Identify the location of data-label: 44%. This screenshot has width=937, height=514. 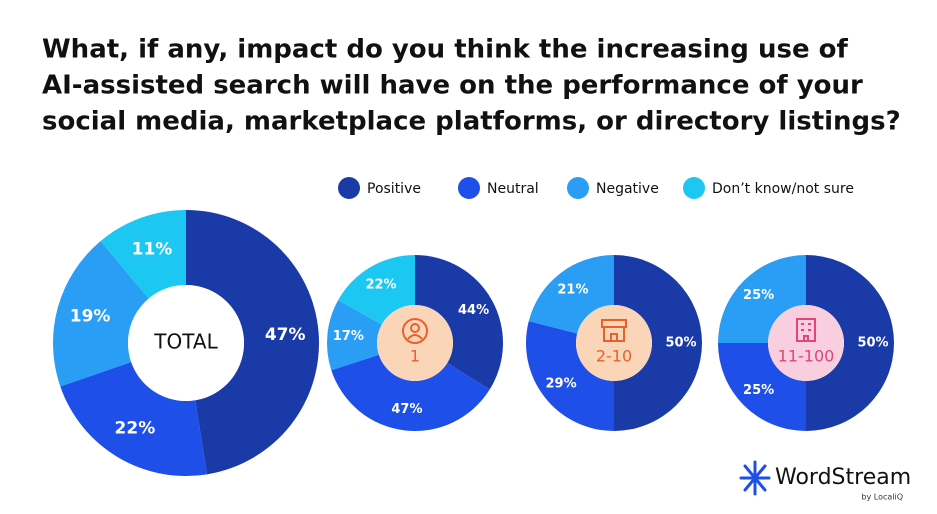
(473, 310).